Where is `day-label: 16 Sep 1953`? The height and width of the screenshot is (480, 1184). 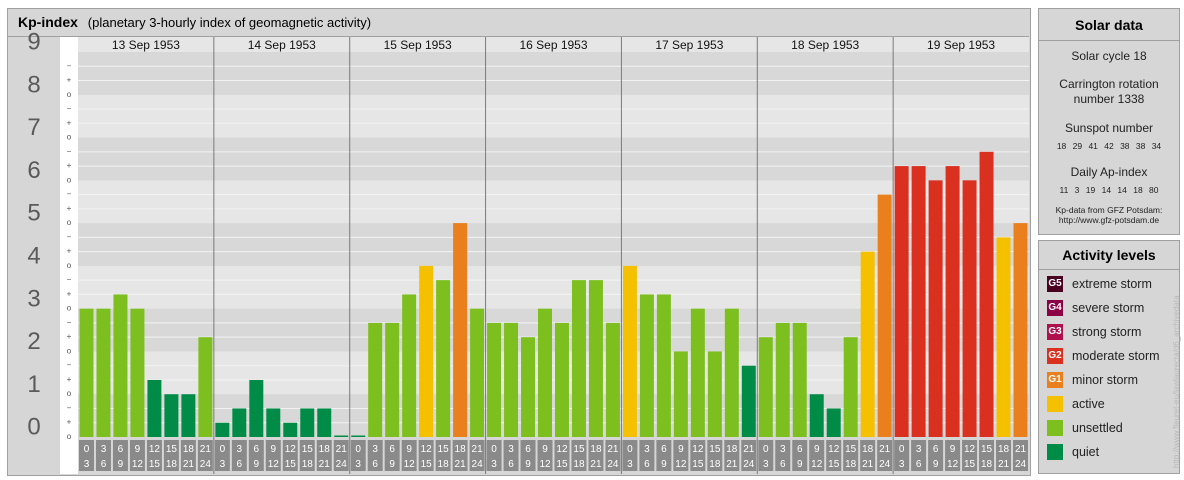 day-label: 16 Sep 1953 is located at coordinates (553, 45).